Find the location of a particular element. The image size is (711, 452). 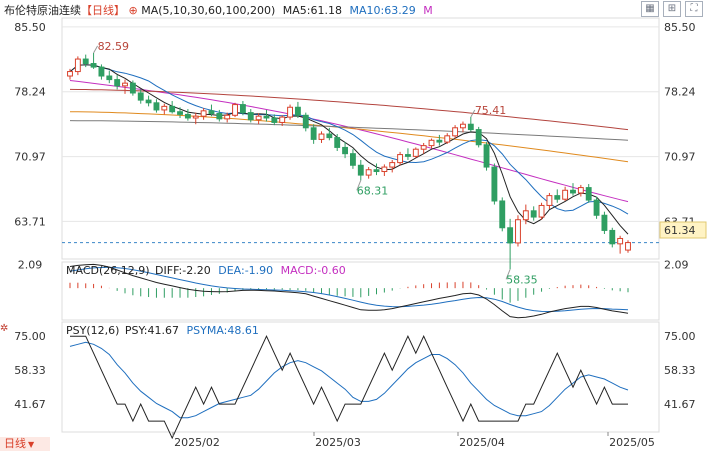

macd-diff-value: DIFF:-2.20 is located at coordinates (183, 270).